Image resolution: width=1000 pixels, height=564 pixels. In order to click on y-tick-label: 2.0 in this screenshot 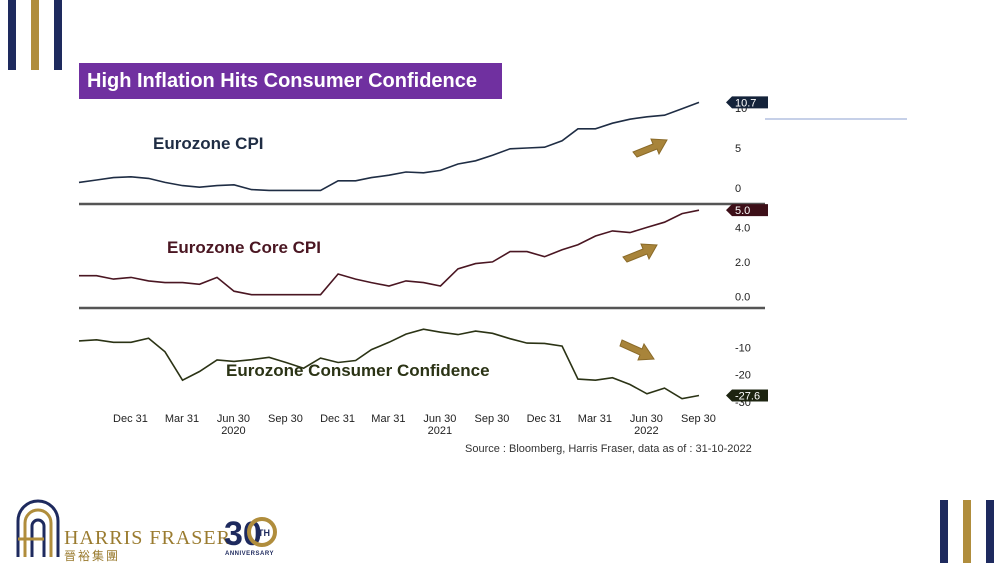, I will do `click(742, 263)`.